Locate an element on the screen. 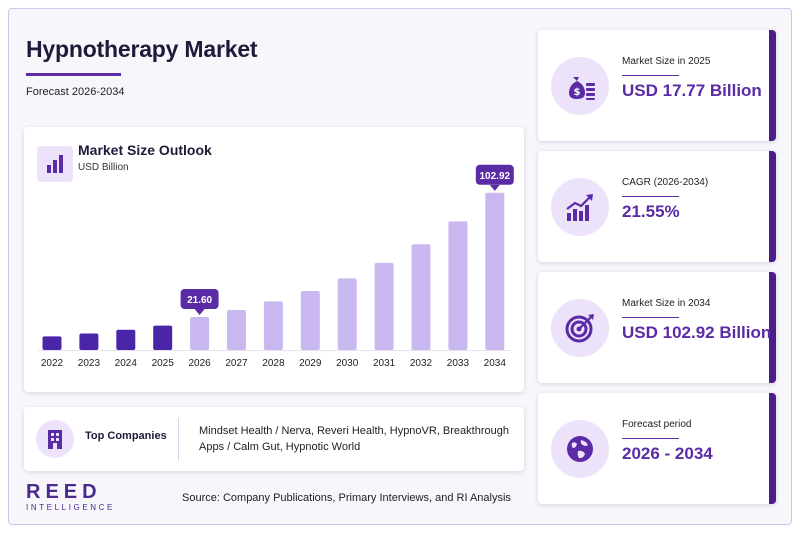 This screenshot has height=533, width=800. building-icon is located at coordinates (55, 439).